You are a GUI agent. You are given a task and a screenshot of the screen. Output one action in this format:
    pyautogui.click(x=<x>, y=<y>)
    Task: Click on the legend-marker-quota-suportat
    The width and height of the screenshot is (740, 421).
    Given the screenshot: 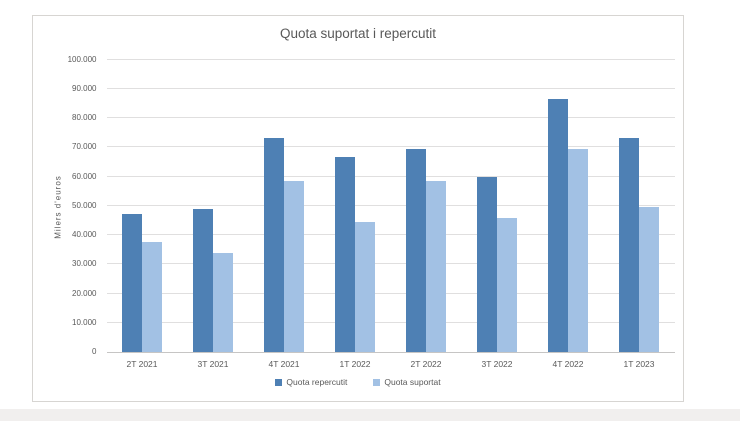 What is the action you would take?
    pyautogui.click(x=377, y=382)
    